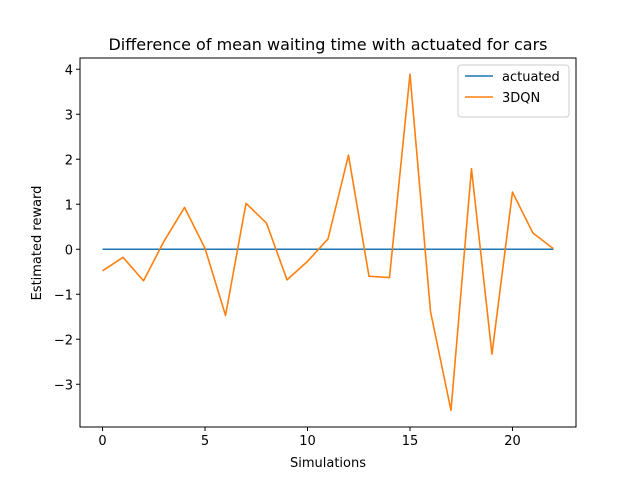  What do you see at coordinates (521, 98) in the screenshot?
I see `legend-label: 3DQN` at bounding box center [521, 98].